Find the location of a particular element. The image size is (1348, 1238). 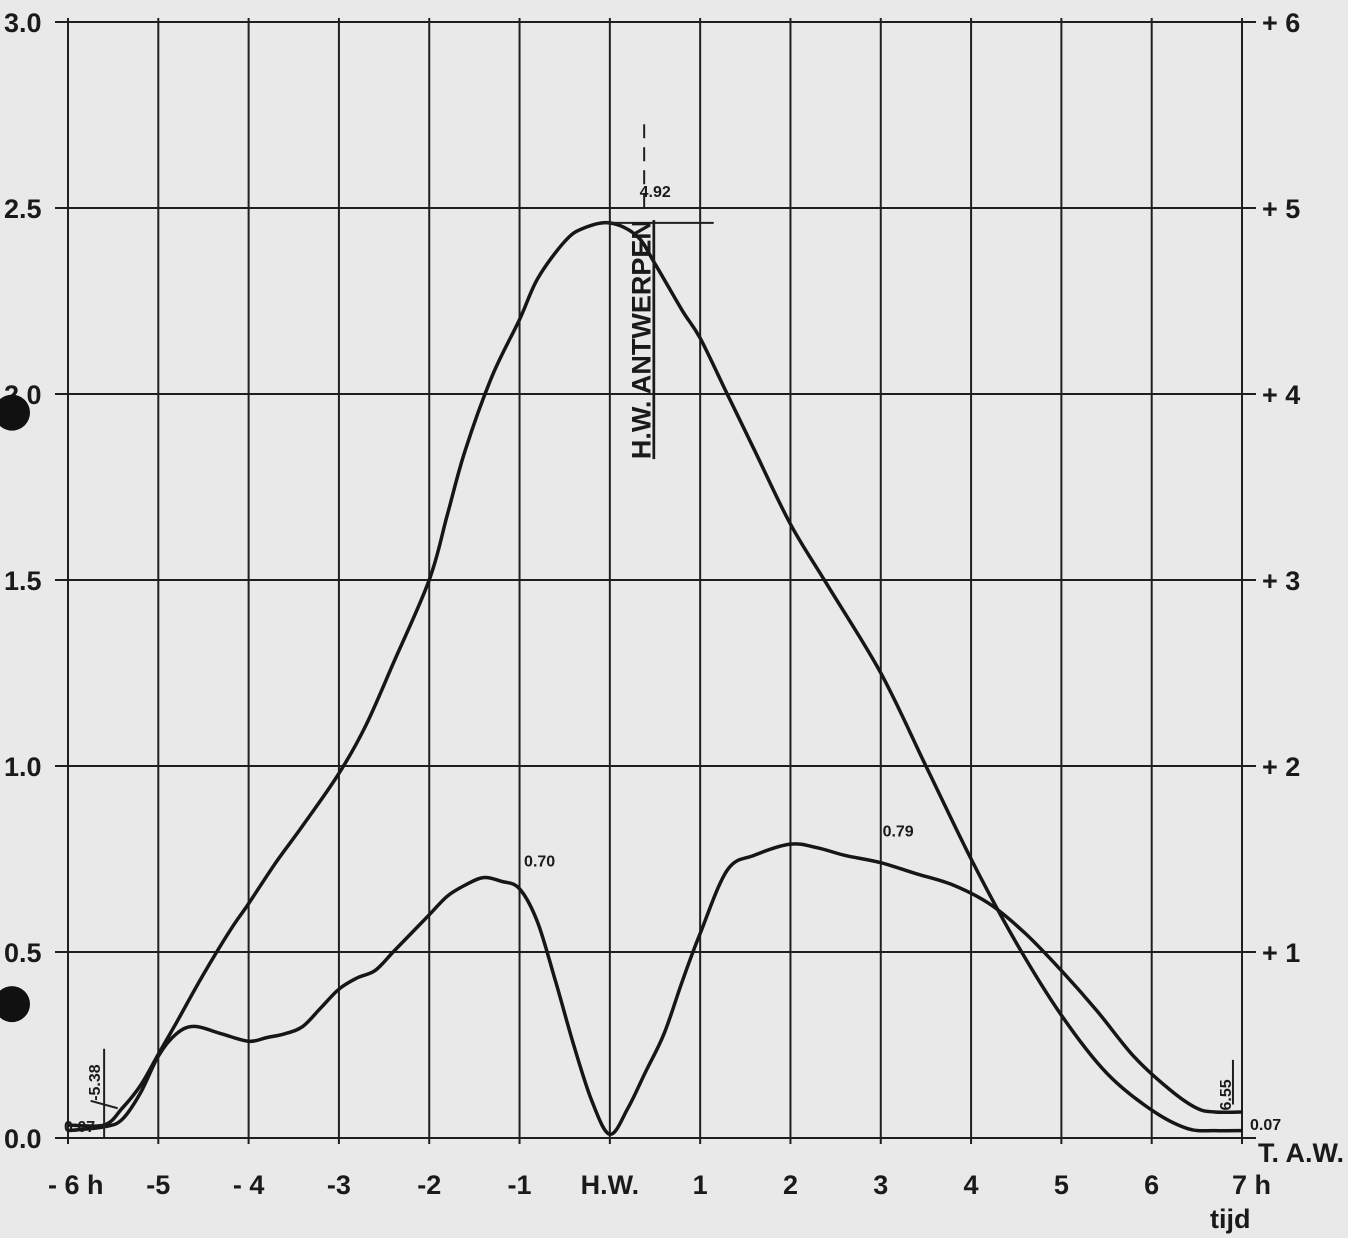

right-tick-label-5: + 6 is located at coordinates (1281, 23).